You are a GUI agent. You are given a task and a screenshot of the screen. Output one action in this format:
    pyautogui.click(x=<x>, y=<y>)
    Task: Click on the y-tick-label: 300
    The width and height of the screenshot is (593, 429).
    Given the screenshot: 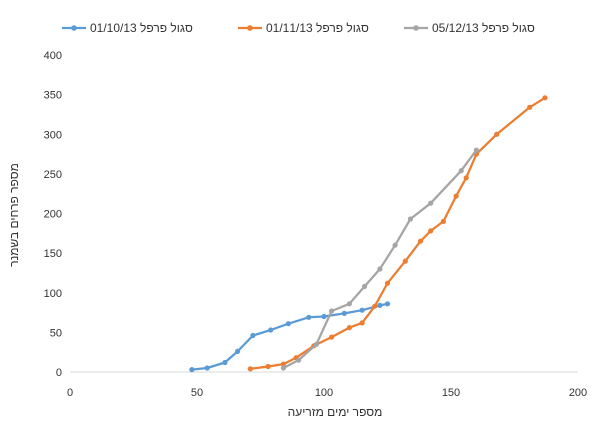 What is the action you would take?
    pyautogui.click(x=53, y=135)
    